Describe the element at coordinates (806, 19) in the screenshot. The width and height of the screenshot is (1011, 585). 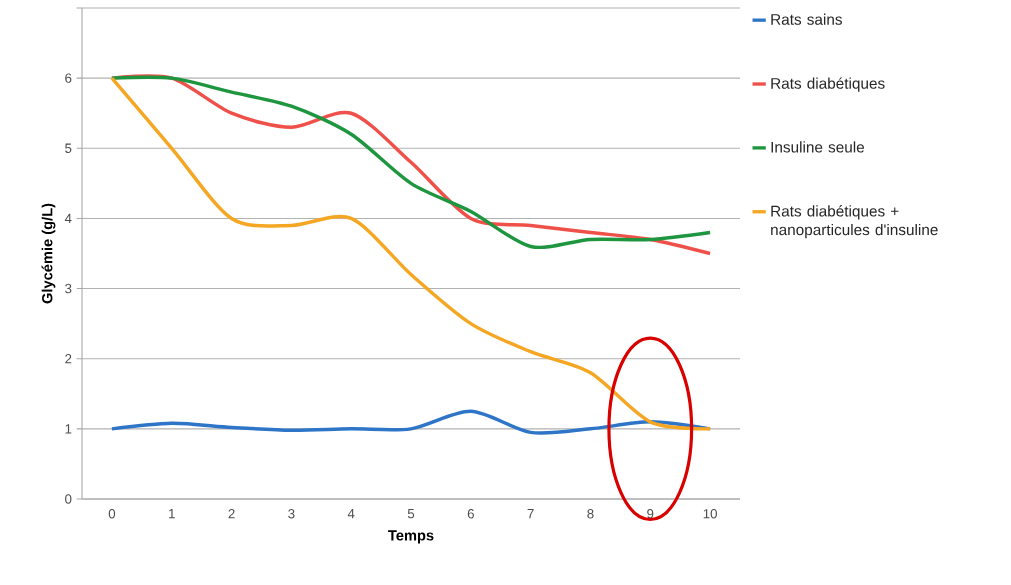
I see `legend-label: Rats sains` at that location.